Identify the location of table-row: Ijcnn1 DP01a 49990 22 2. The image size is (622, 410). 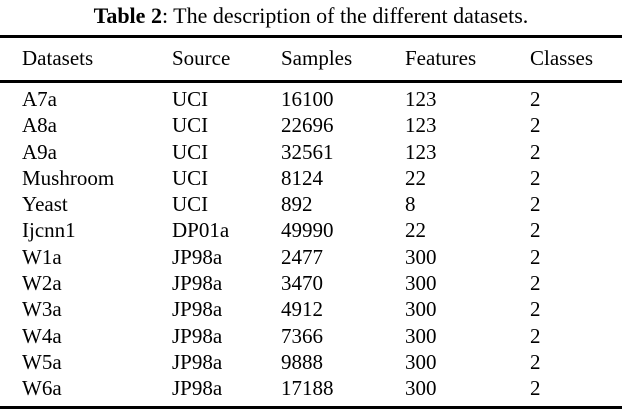
(311, 230).